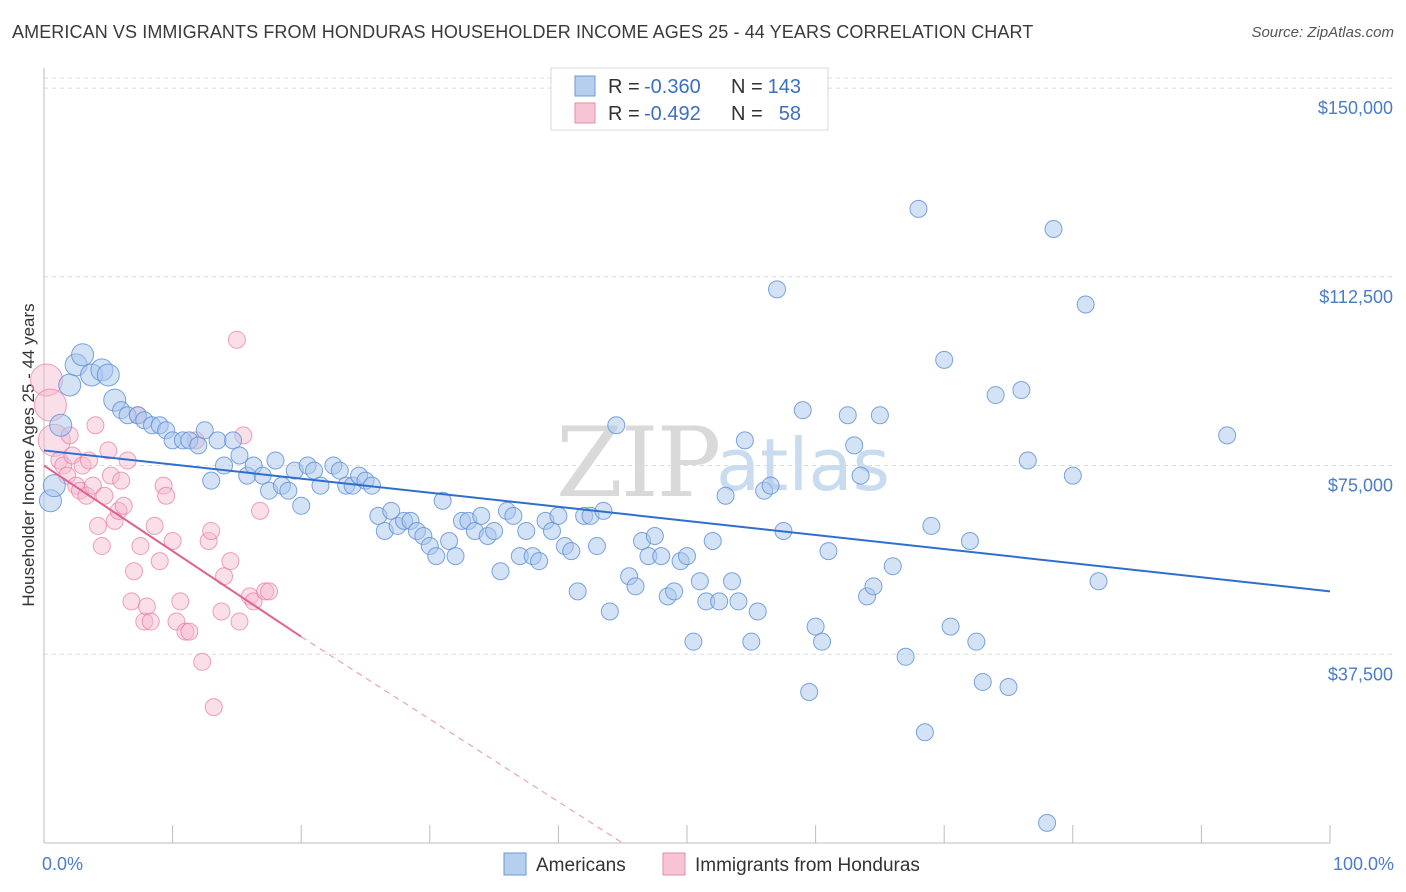 This screenshot has width=1406, height=892. What do you see at coordinates (585, 113) in the screenshot?
I see `legend-swatch-honduras` at bounding box center [585, 113].